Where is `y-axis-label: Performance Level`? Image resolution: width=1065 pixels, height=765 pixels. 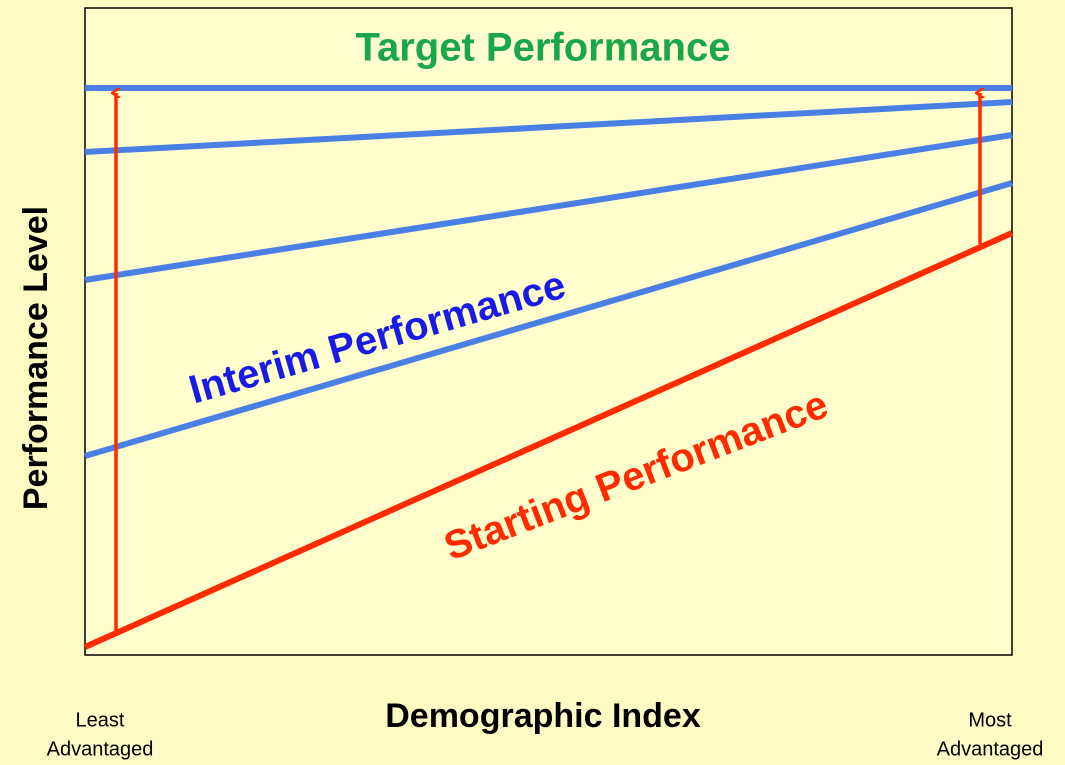
y-axis-label: Performance Level is located at coordinates (36, 358).